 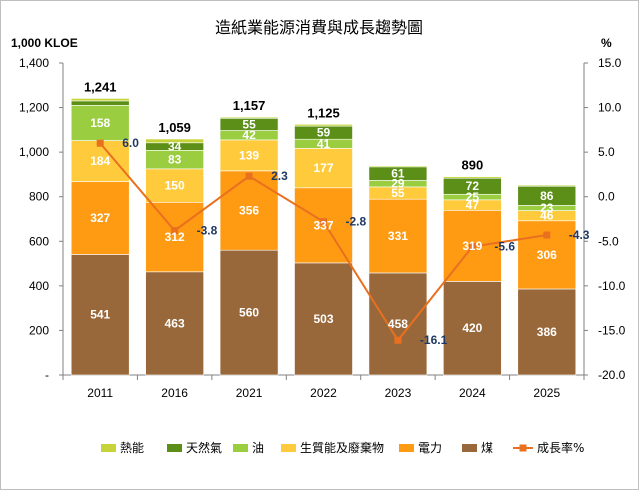 I want to click on legend-label: 熱能, so click(x=132, y=448).